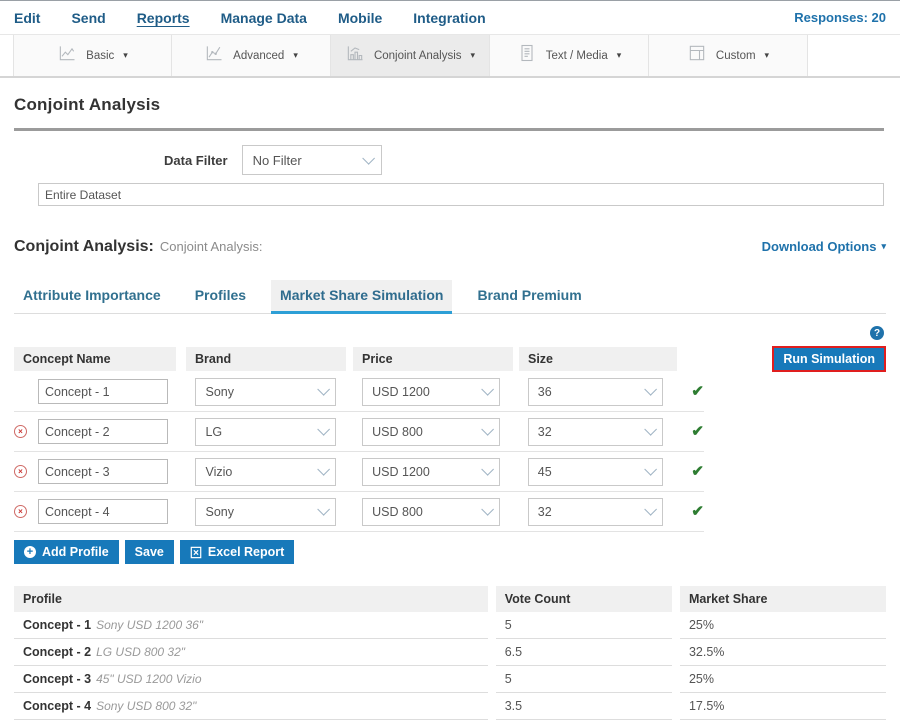 The width and height of the screenshot is (900, 720). Describe the element at coordinates (57, 679) in the screenshot. I see `profile-name: Concept - 3` at that location.